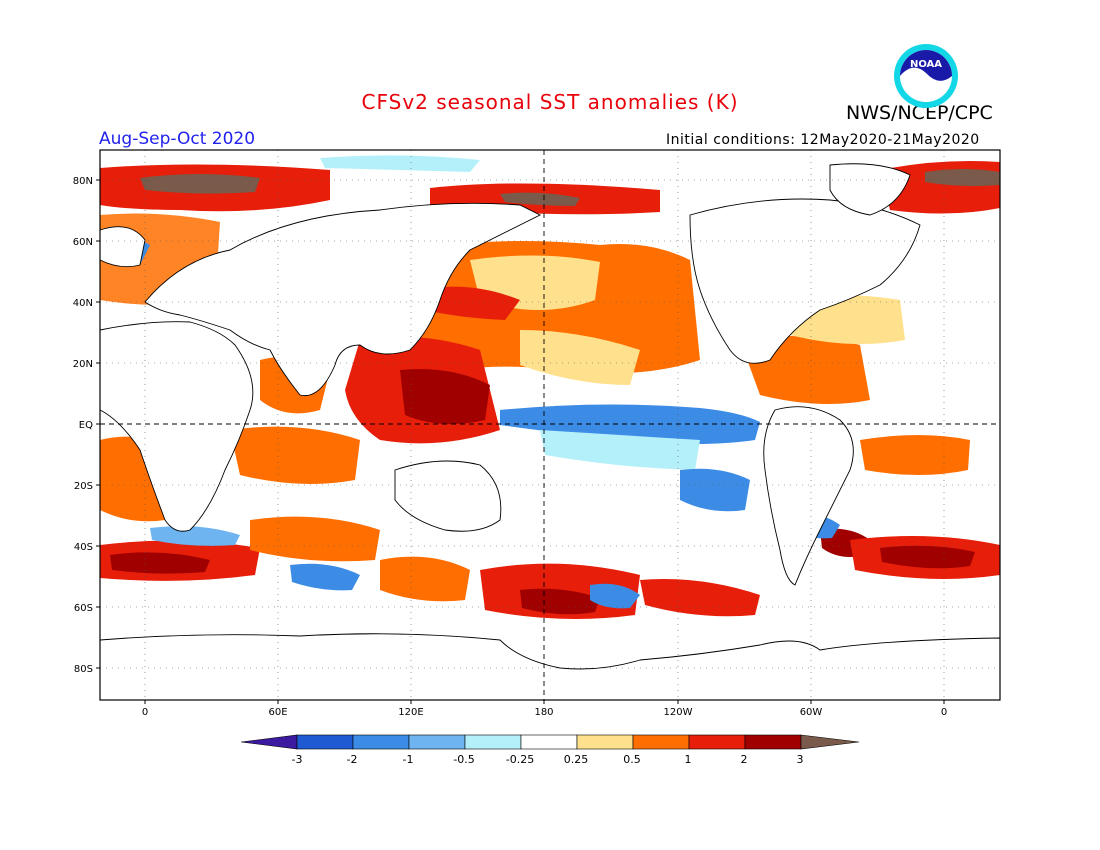  Describe the element at coordinates (83, 242) in the screenshot. I see `lat-label: 60N` at that location.